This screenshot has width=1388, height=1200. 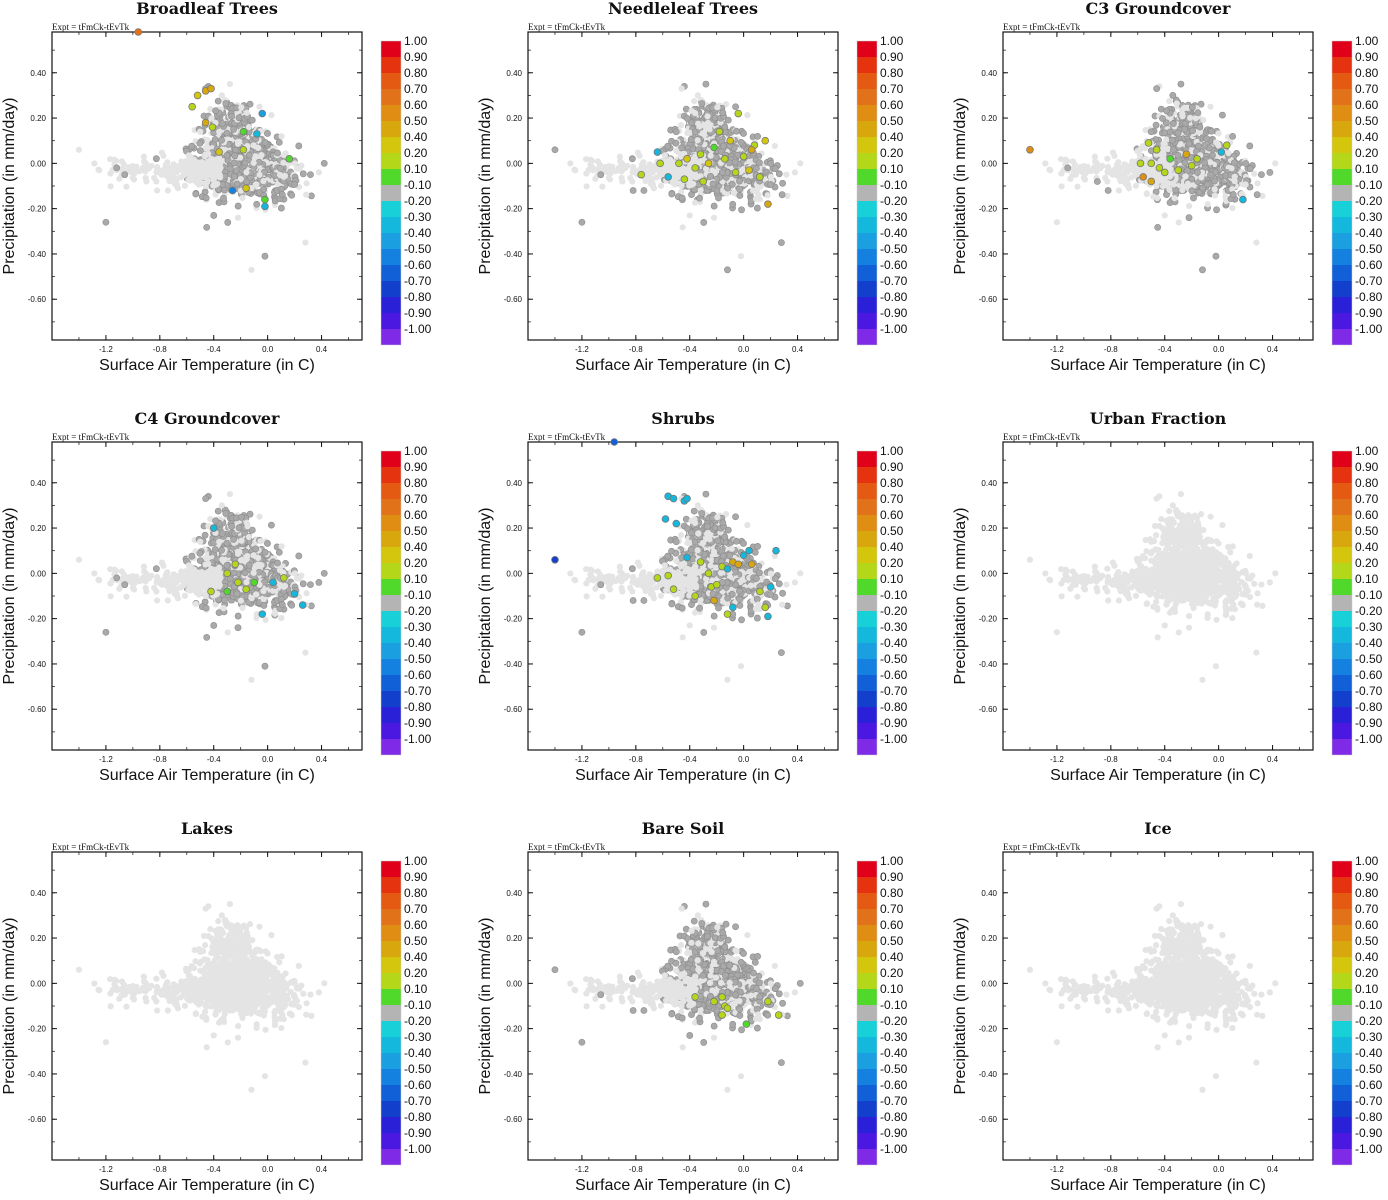 What do you see at coordinates (513, 299) in the screenshot?
I see `y-tick-label: -0.60` at bounding box center [513, 299].